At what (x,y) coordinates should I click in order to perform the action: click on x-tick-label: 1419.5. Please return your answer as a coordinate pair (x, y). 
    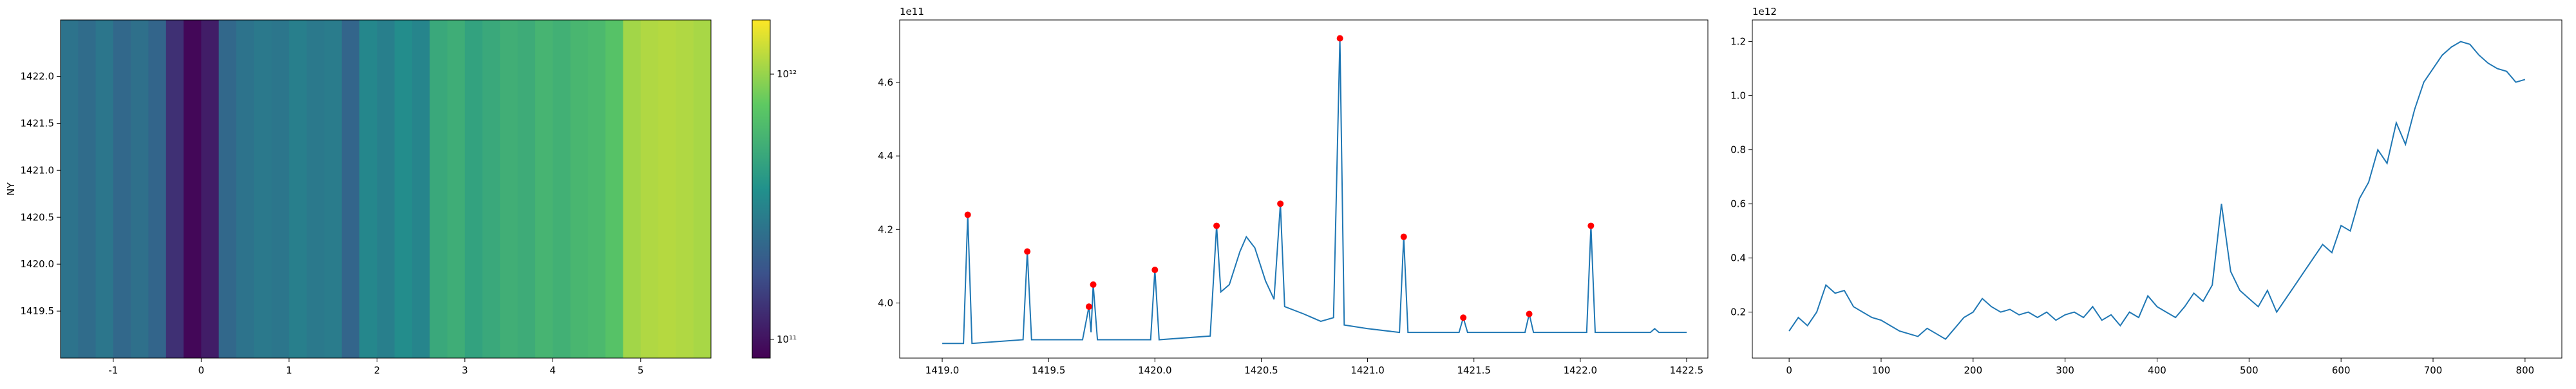
    Looking at the image, I should click on (1049, 370).